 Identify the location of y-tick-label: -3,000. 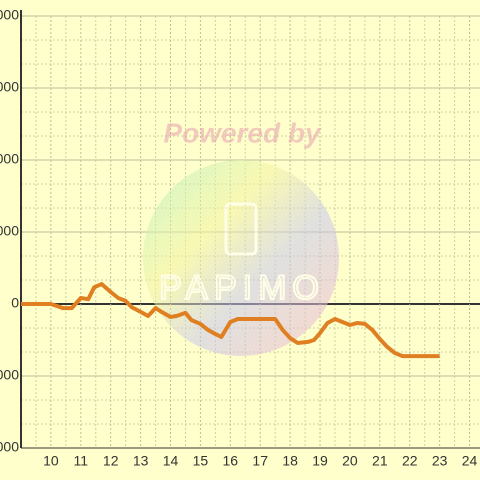
(9, 375).